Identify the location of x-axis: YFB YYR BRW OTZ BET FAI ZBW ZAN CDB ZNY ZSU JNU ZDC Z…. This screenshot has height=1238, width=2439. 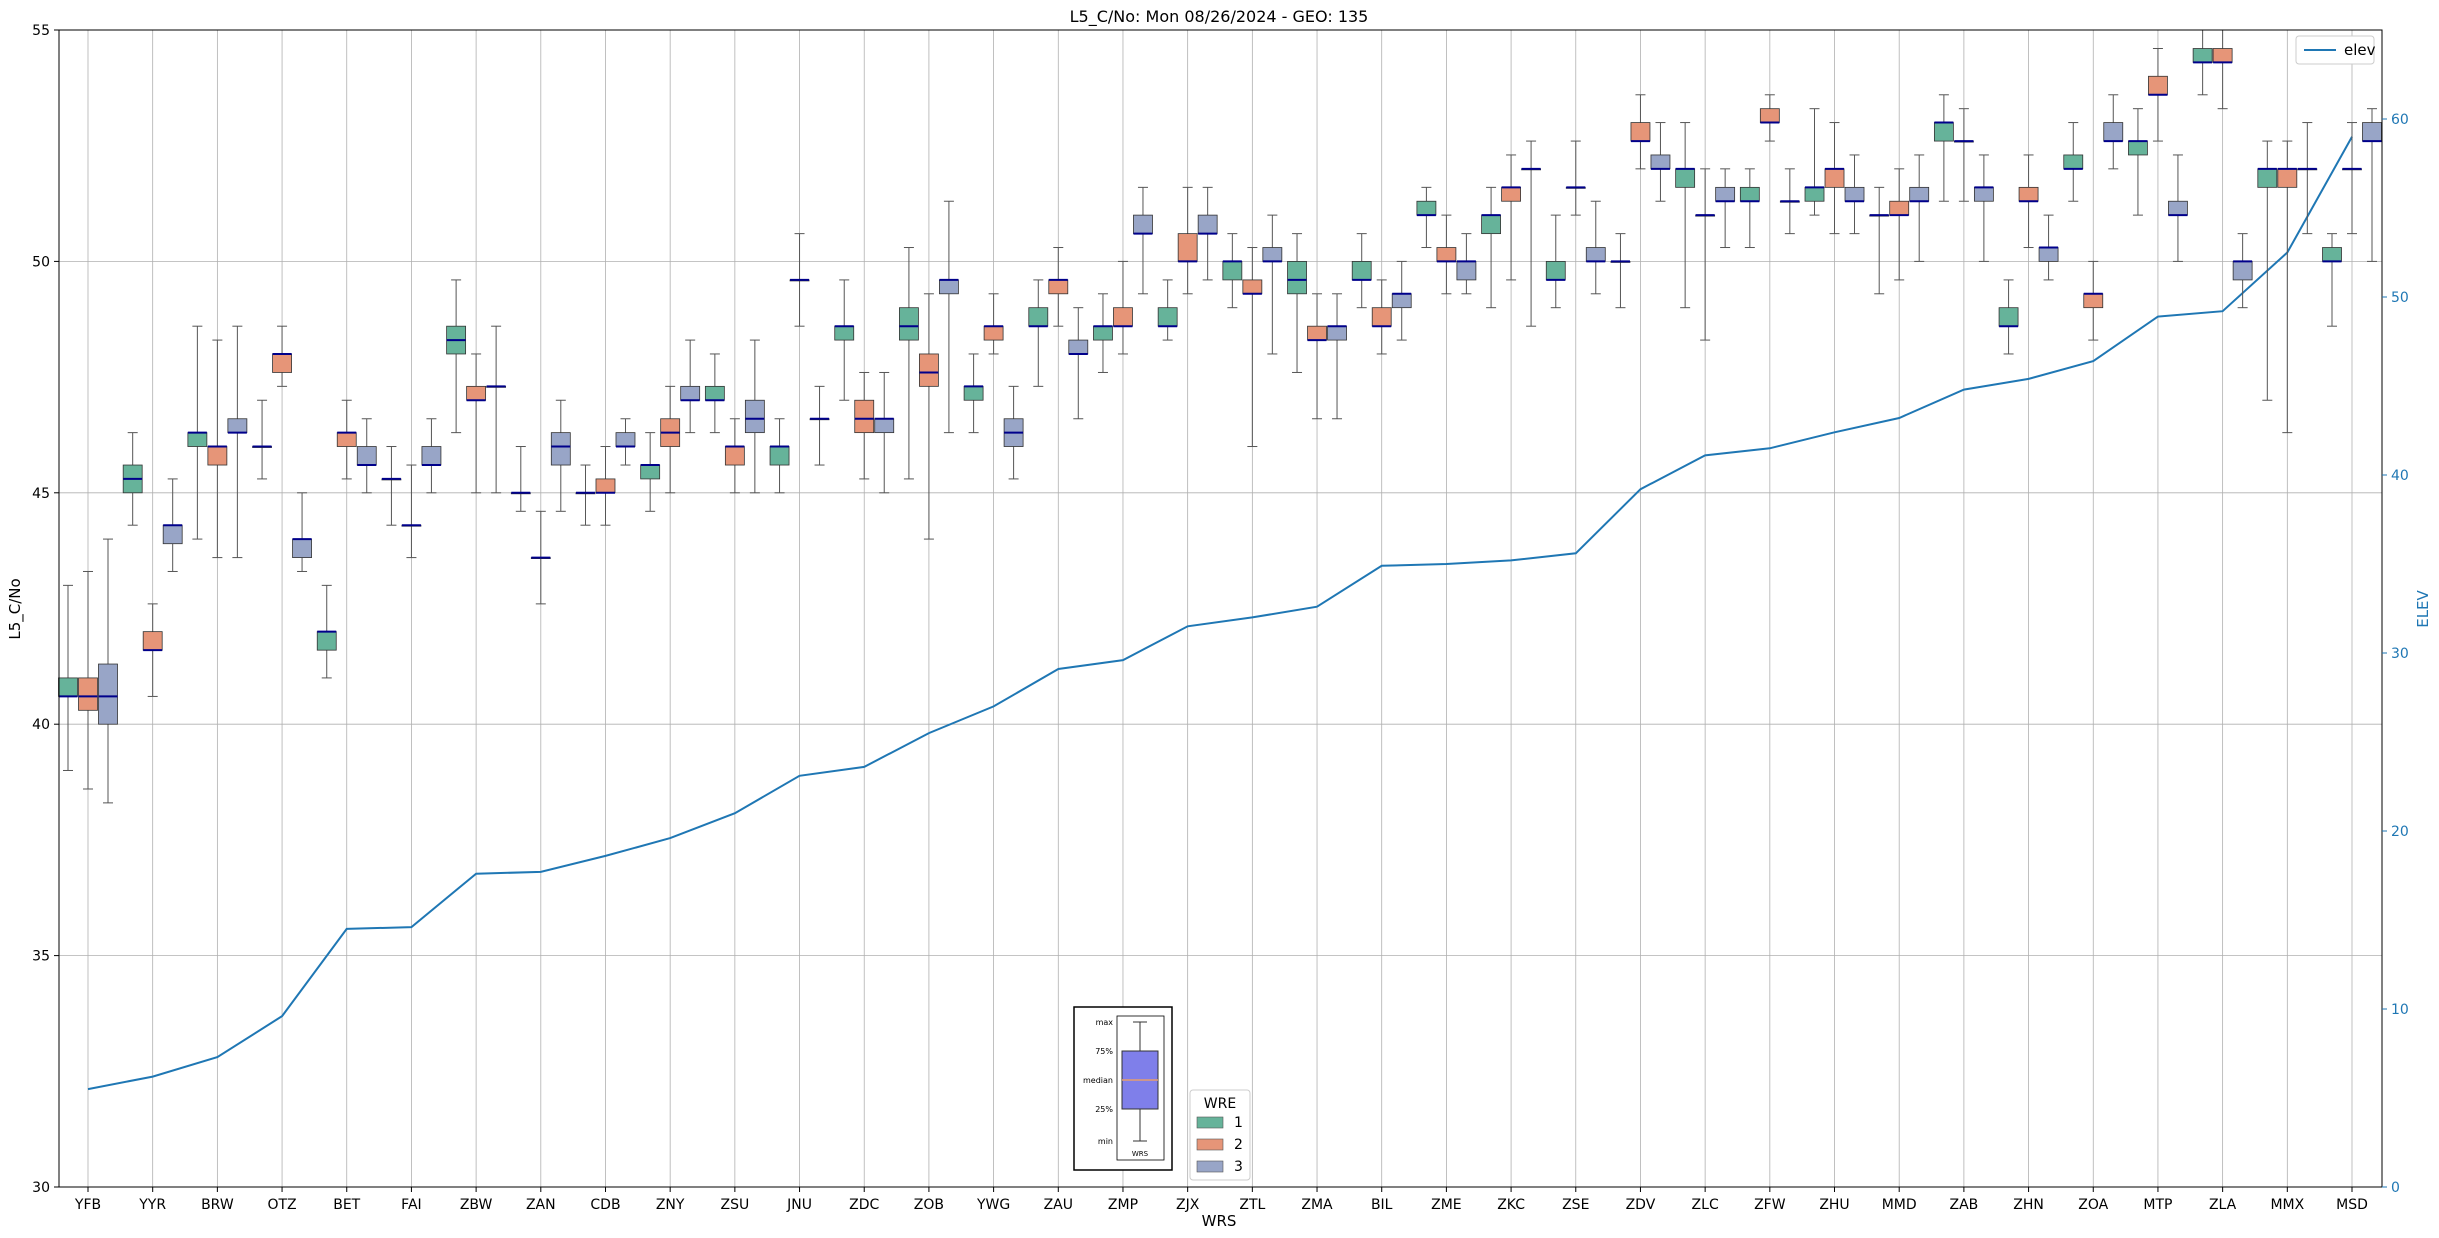
(1221, 1200).